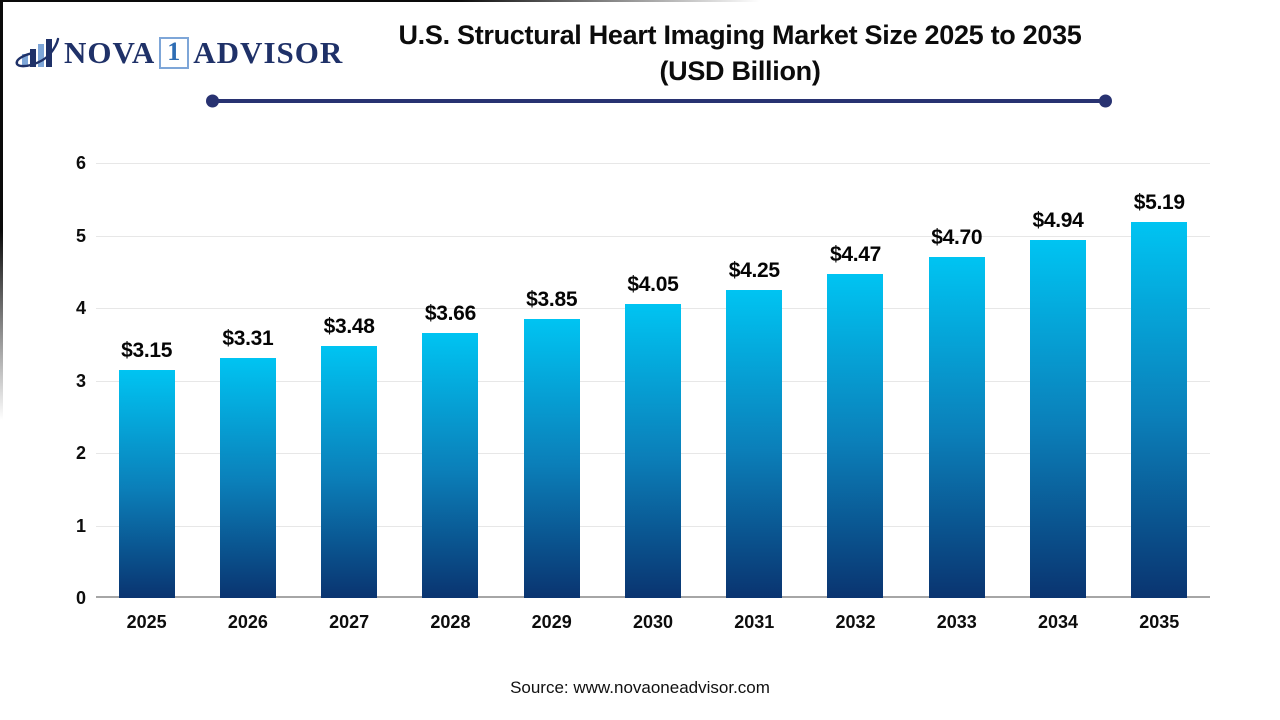  I want to click on bar-group-2029: $3.85, so click(551, 443).